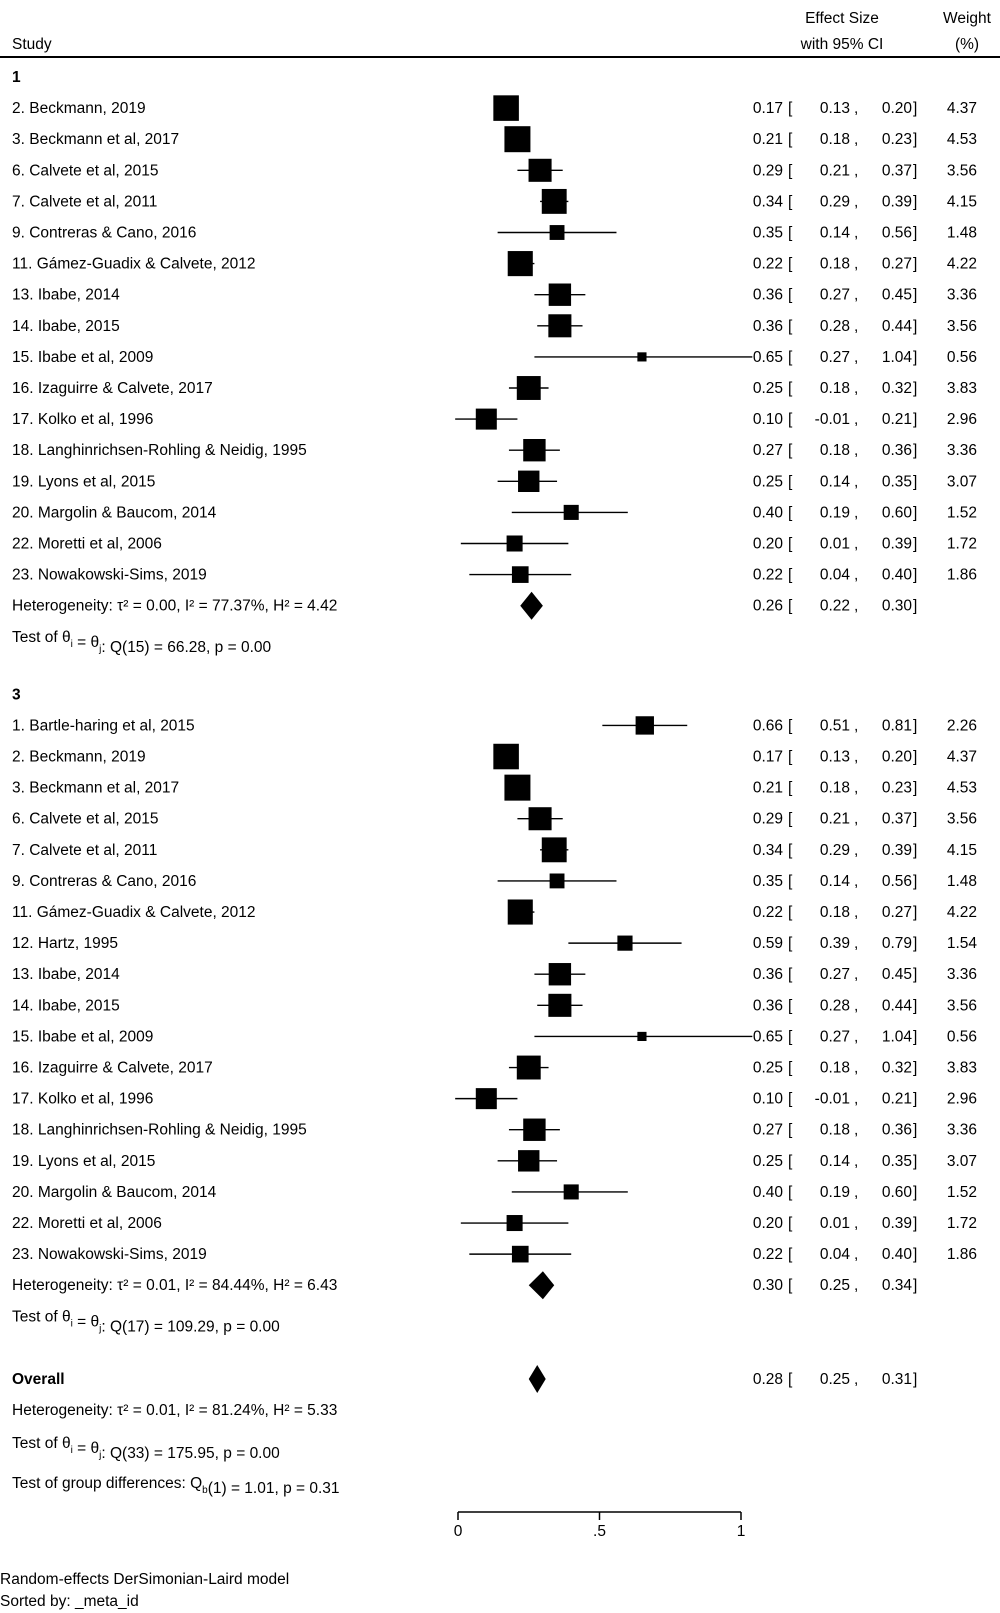  Describe the element at coordinates (835, 912) in the screenshot. I see `group-3-study-7-ci-lower: 0.18` at that location.